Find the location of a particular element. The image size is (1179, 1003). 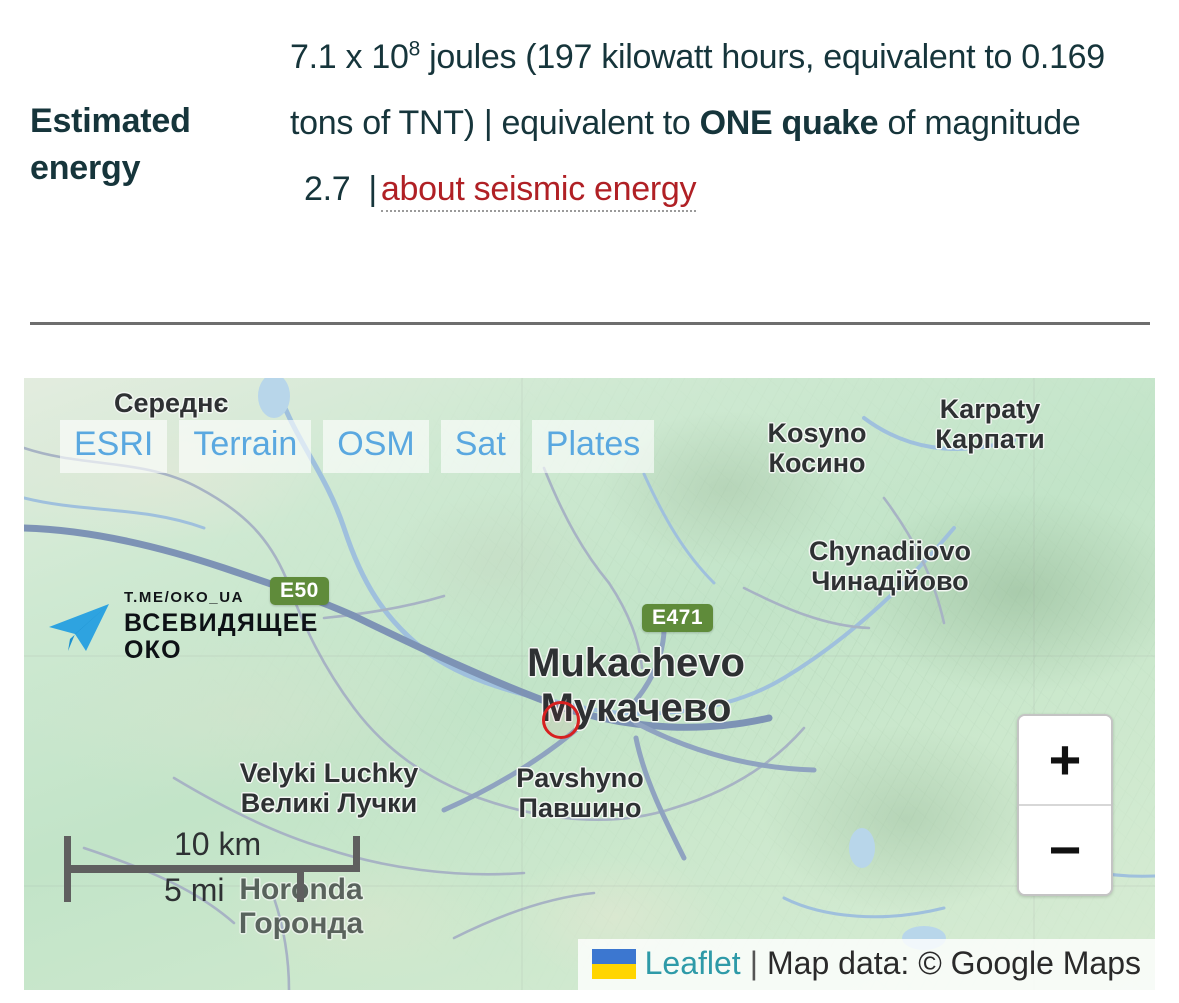

section-divider is located at coordinates (590, 323).